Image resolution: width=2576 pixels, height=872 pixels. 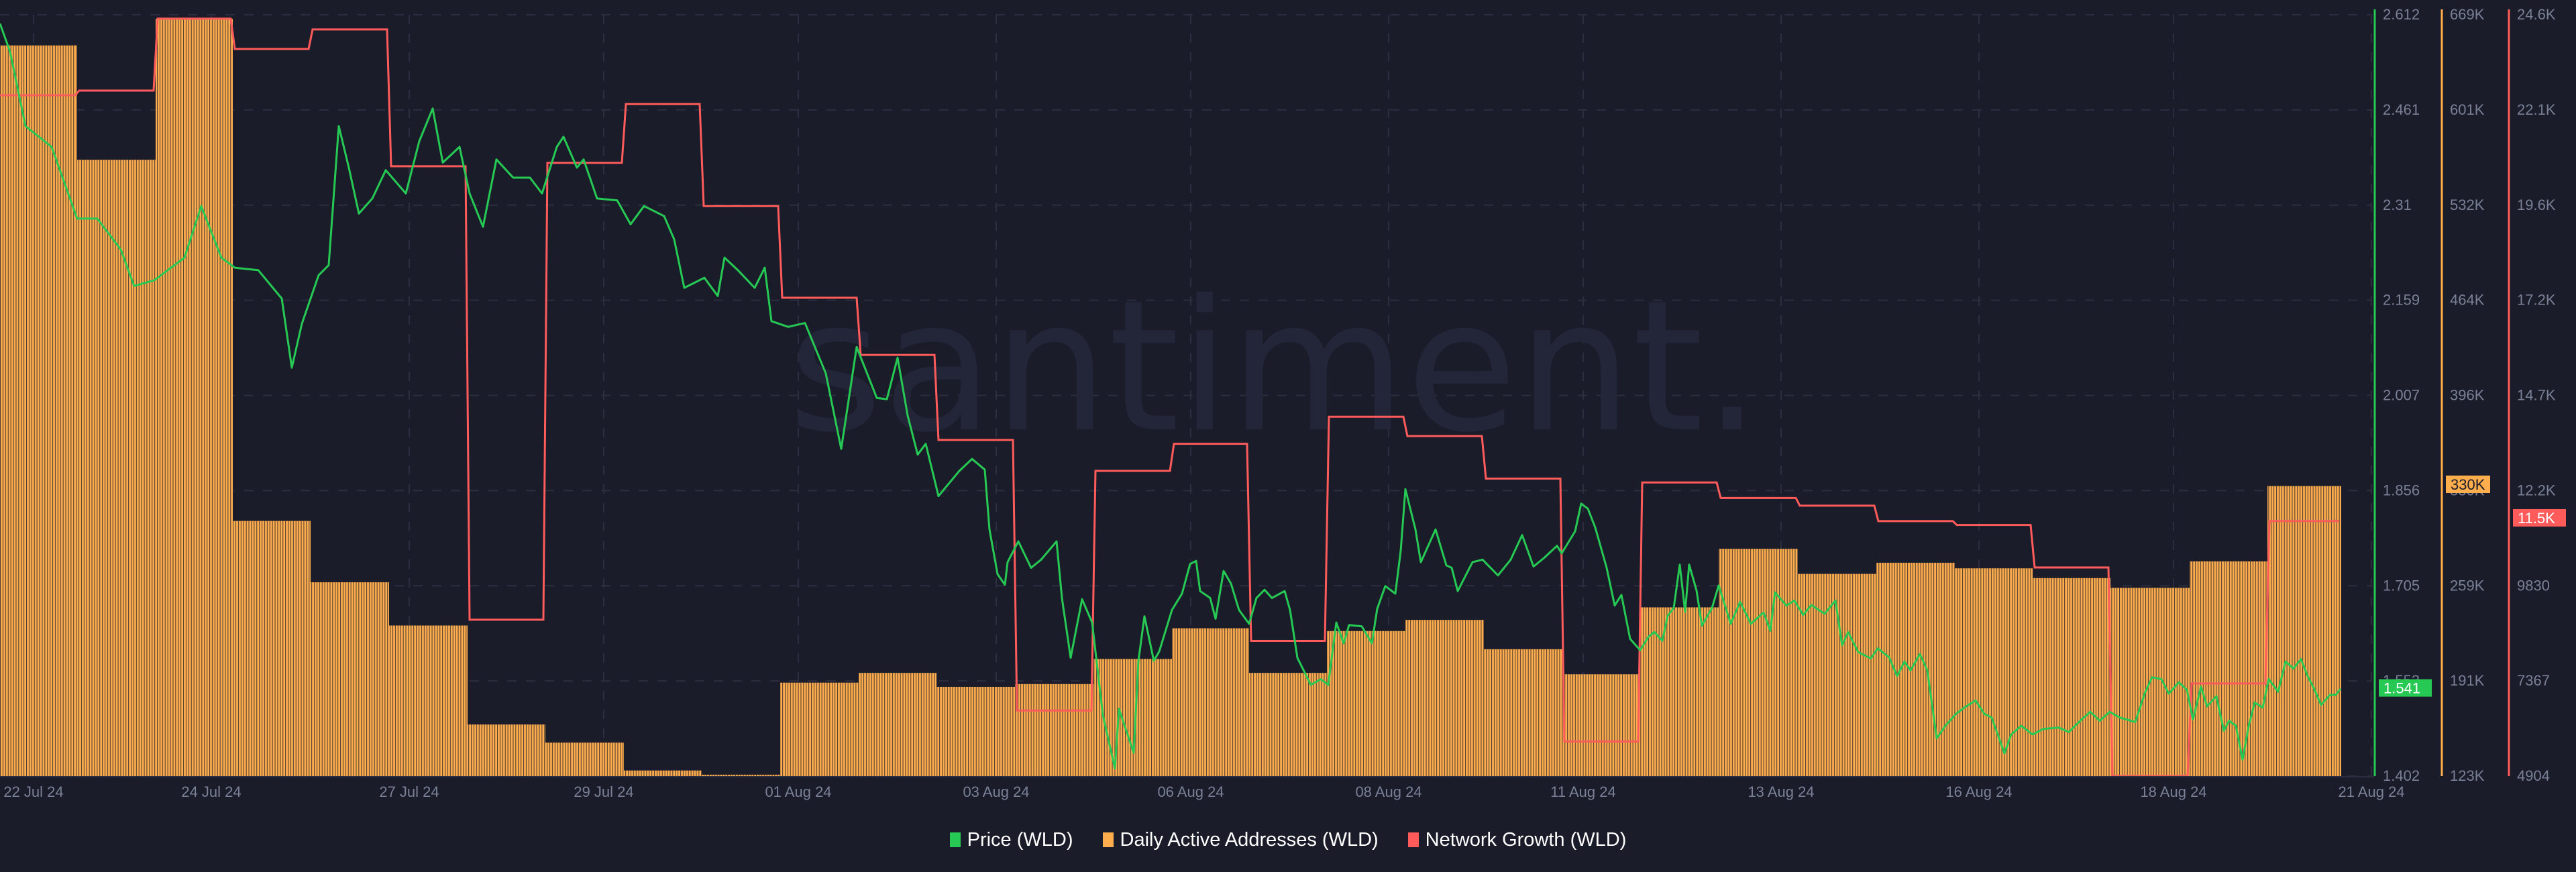 I want to click on daa-tick-label: 601K, so click(x=2467, y=110).